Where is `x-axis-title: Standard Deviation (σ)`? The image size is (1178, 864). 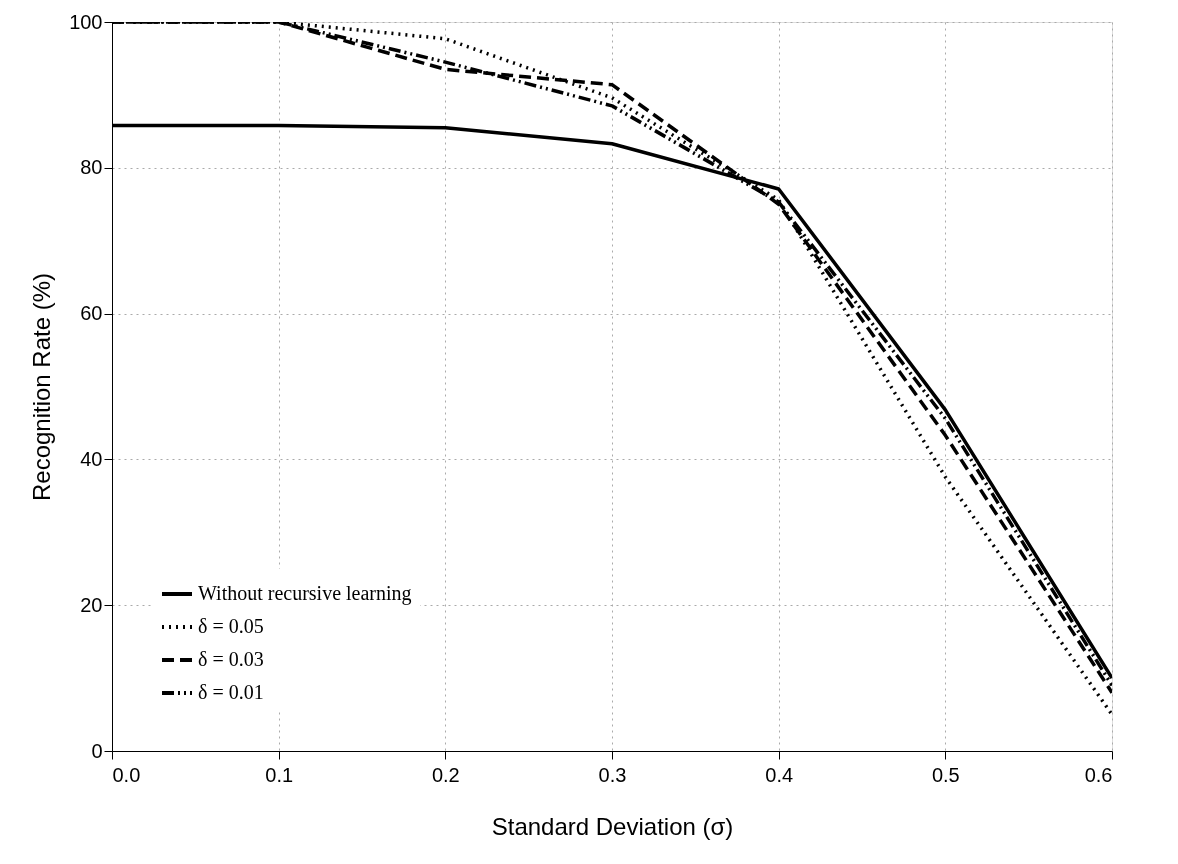
x-axis-title: Standard Deviation (σ) is located at coordinates (612, 826).